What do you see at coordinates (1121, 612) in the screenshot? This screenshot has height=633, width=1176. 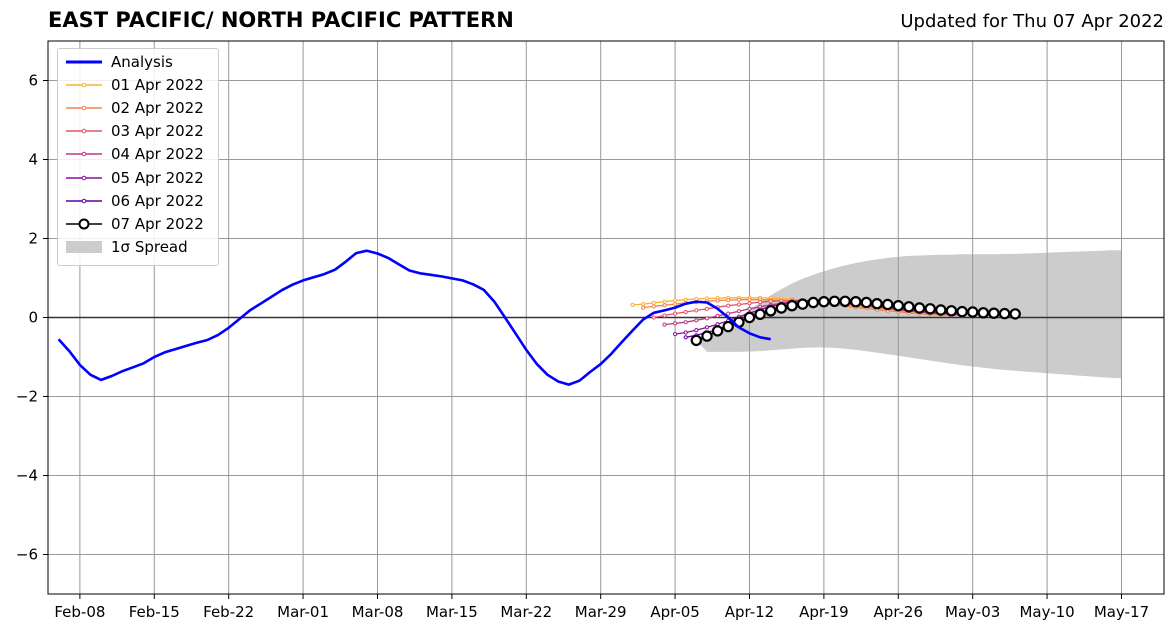 I see `x-tick-label: May-17` at bounding box center [1121, 612].